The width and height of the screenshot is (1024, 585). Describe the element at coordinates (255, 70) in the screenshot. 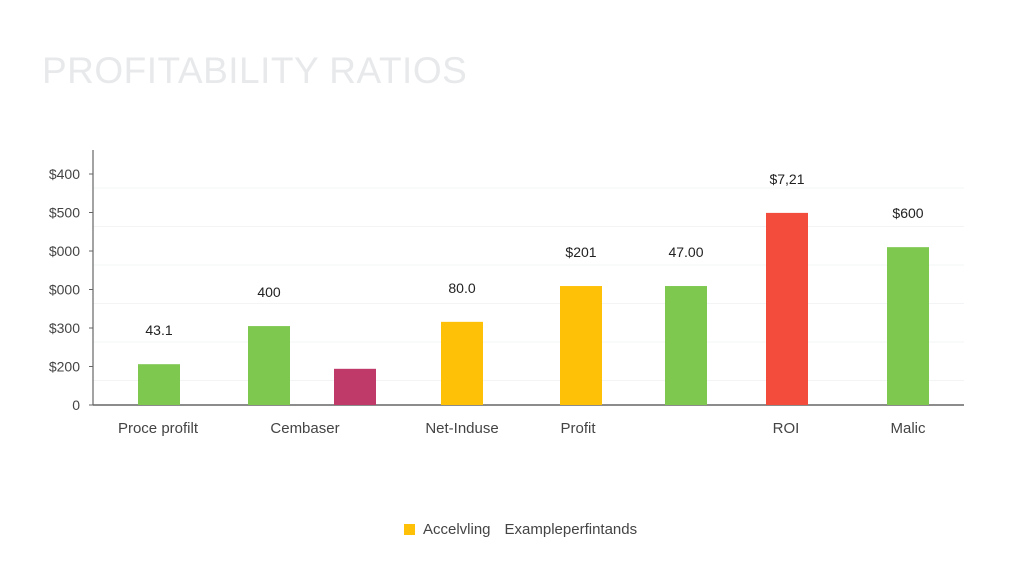

I see `chart-title: PROFITABILITY RATIOS` at that location.